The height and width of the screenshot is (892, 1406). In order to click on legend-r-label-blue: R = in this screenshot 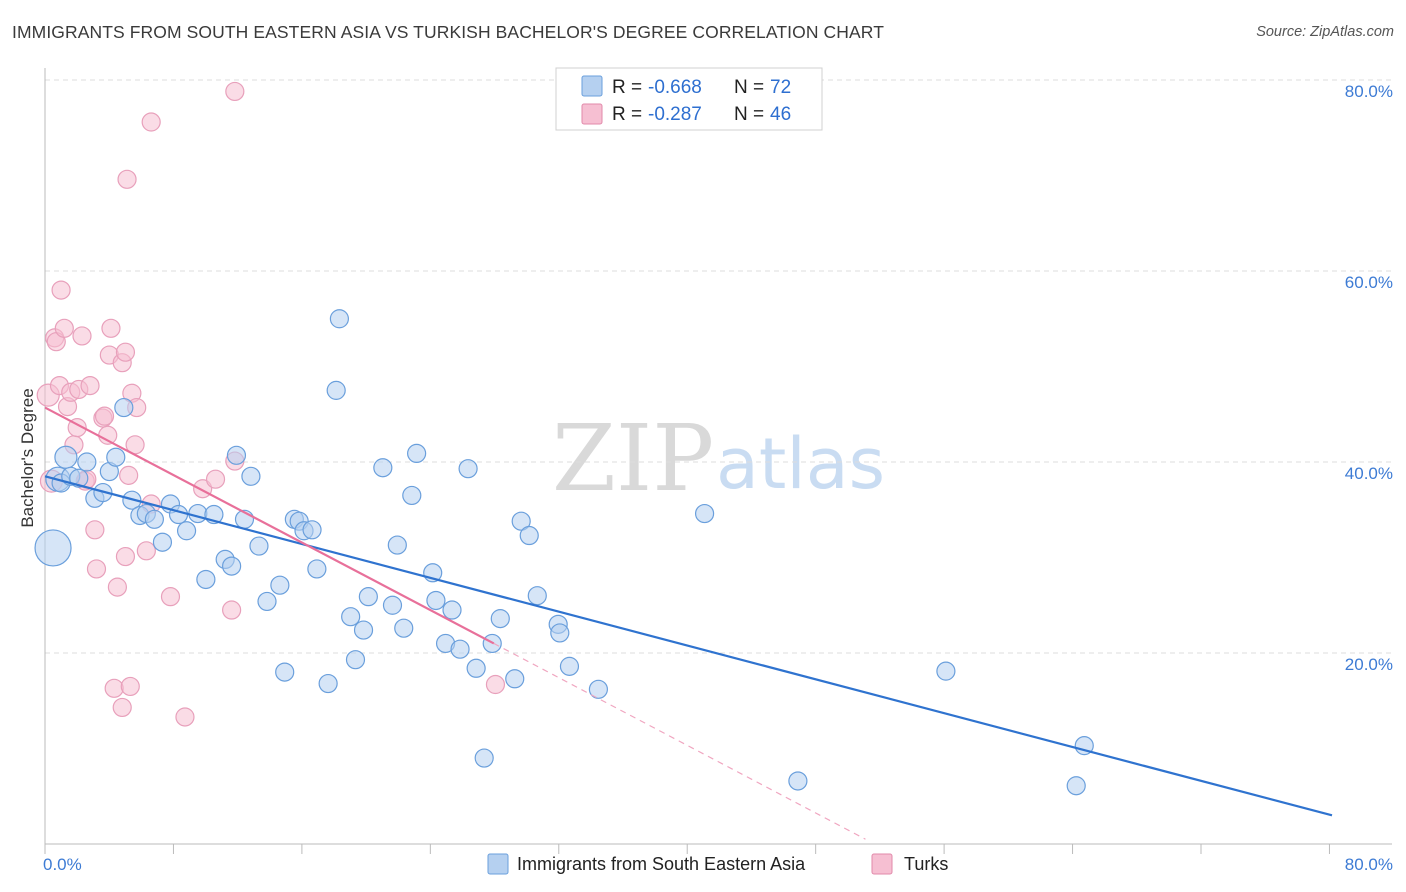, I will do `click(627, 87)`.